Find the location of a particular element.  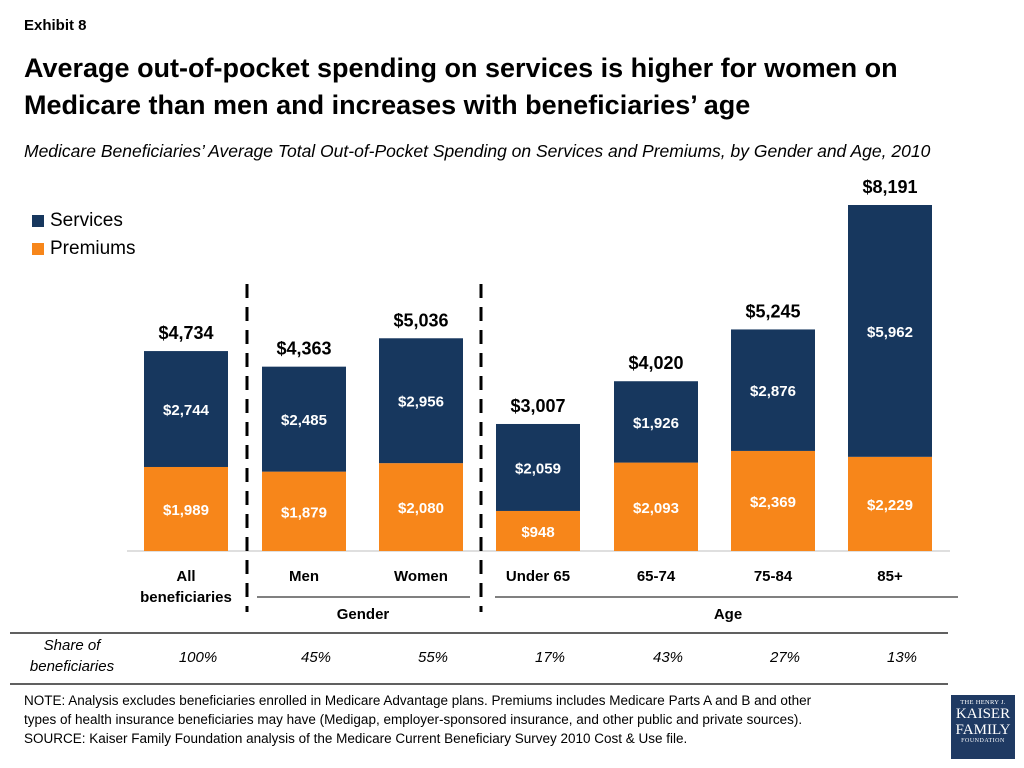

logo-line: KAISER is located at coordinates (983, 714).